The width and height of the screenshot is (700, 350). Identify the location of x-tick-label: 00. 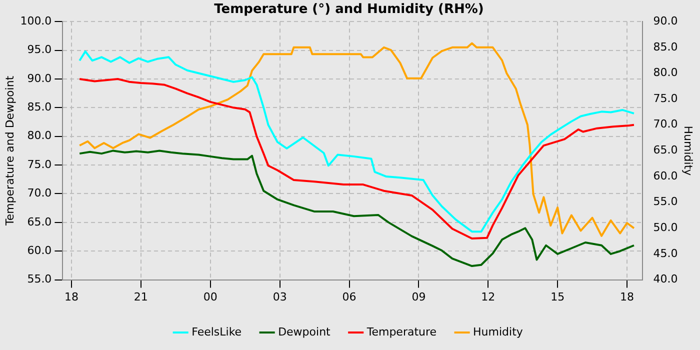
(210, 297).